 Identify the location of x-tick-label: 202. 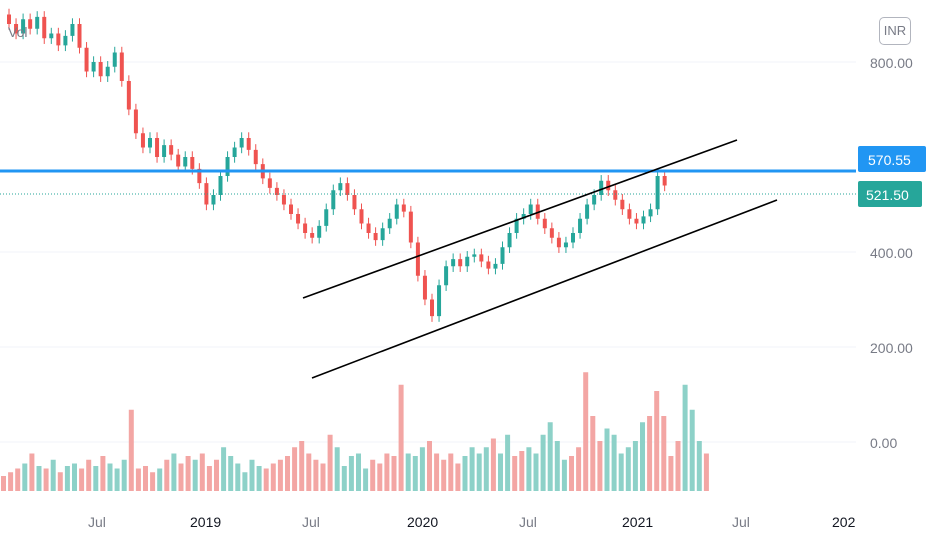
(844, 522).